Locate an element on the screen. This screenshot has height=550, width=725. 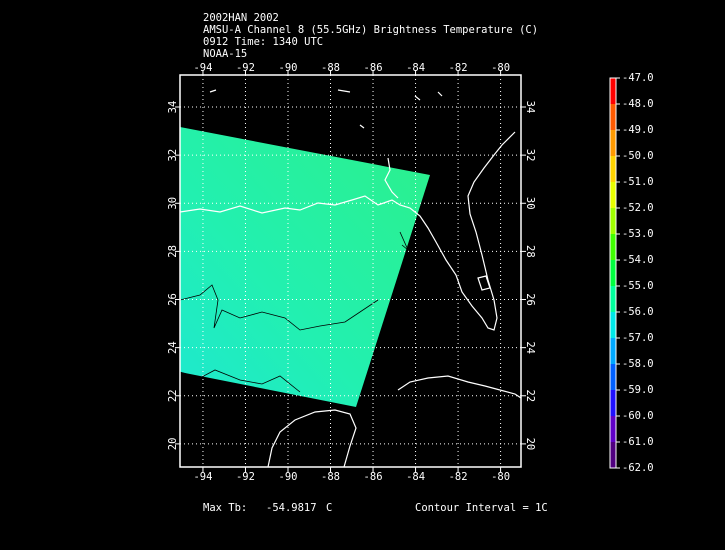
colorbar-label: -53.0 is located at coordinates (638, 234).